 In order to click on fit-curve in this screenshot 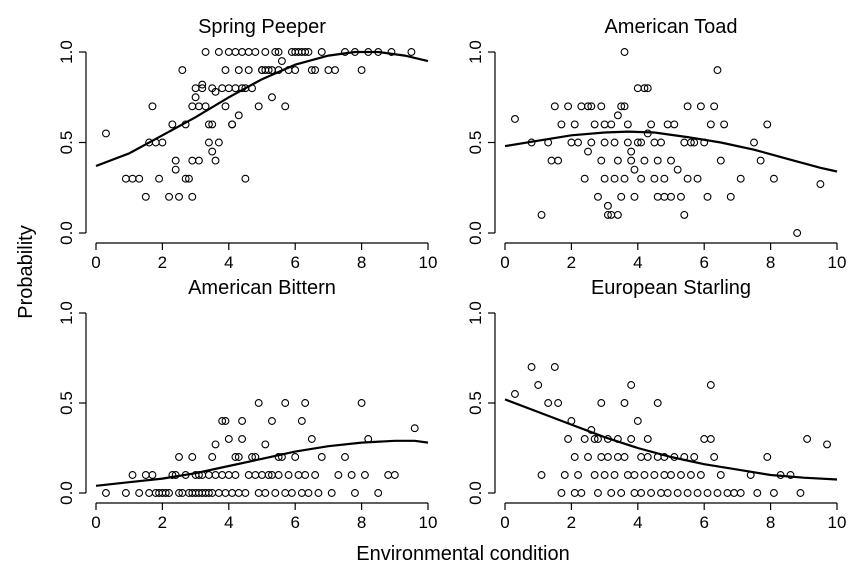, I will do `click(262, 463)`.